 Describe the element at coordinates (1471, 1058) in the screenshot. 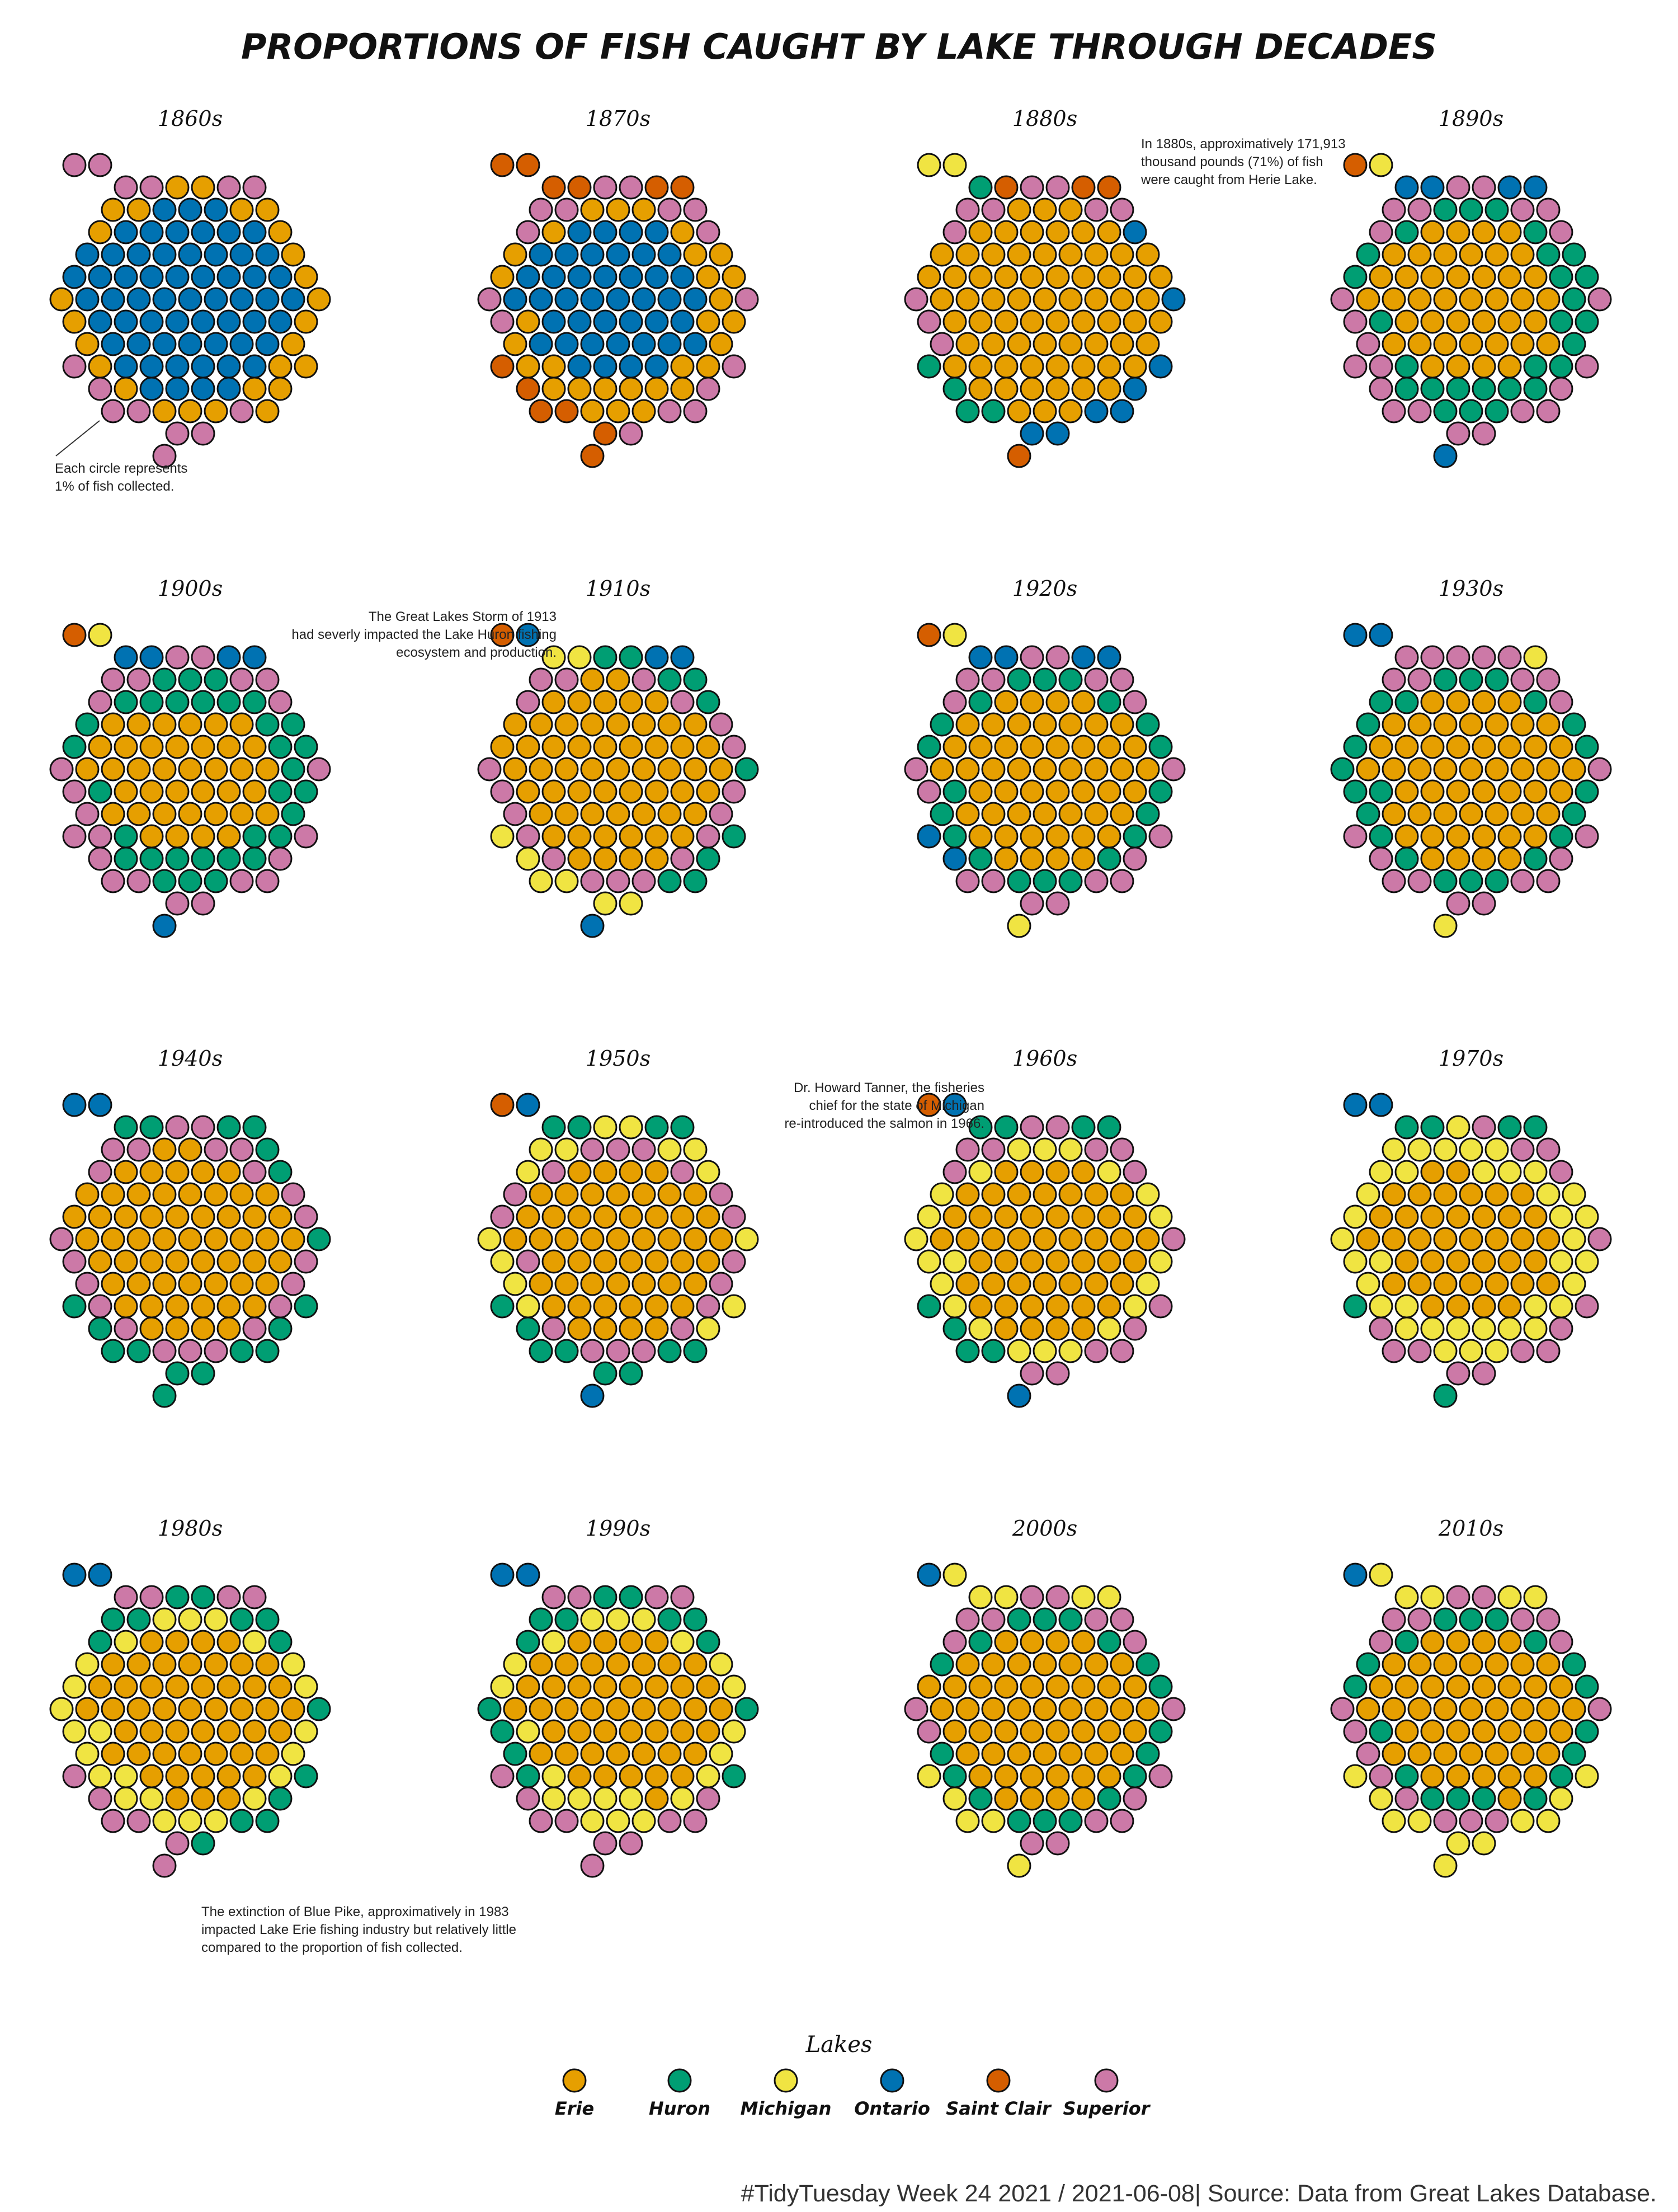

I see `decade-label: 1970s` at that location.